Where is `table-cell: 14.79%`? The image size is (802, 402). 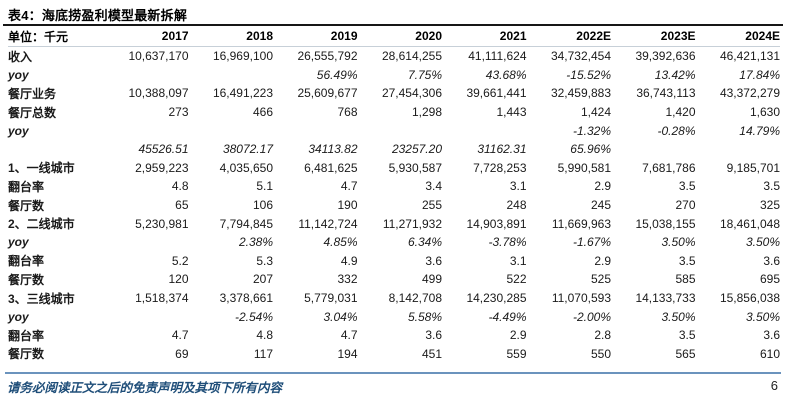 table-cell: 14.79% is located at coordinates (759, 130).